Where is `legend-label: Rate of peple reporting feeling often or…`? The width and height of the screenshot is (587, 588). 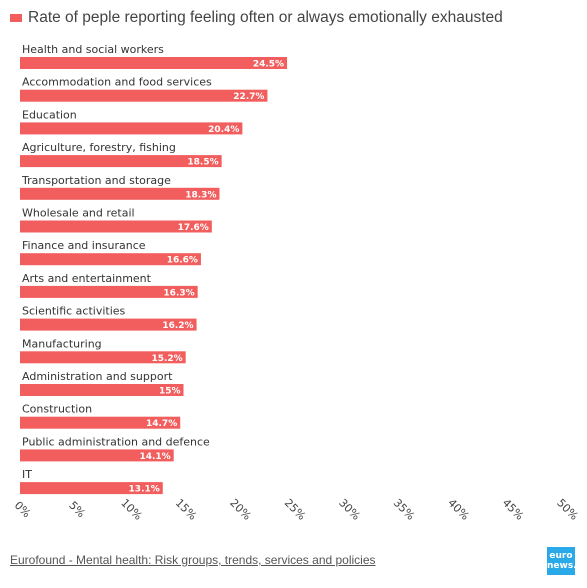
legend-label: Rate of peple reporting feeling often or… is located at coordinates (265, 17).